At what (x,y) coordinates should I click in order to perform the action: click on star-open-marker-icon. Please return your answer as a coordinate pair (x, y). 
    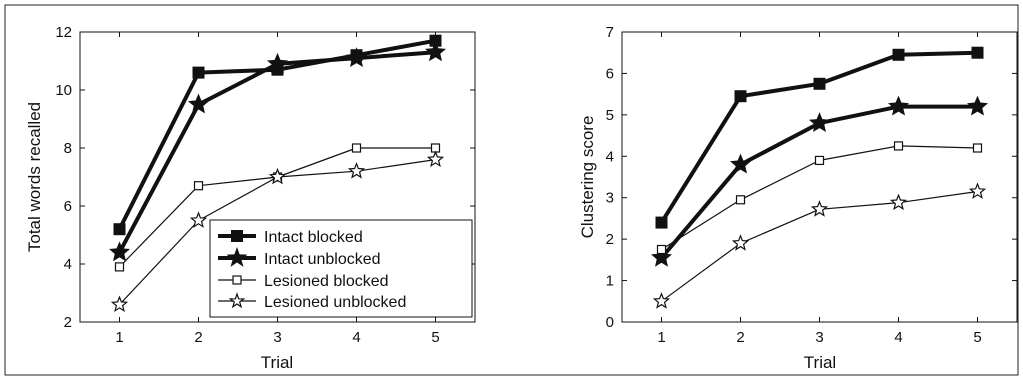
    Looking at the image, I should click on (237, 300).